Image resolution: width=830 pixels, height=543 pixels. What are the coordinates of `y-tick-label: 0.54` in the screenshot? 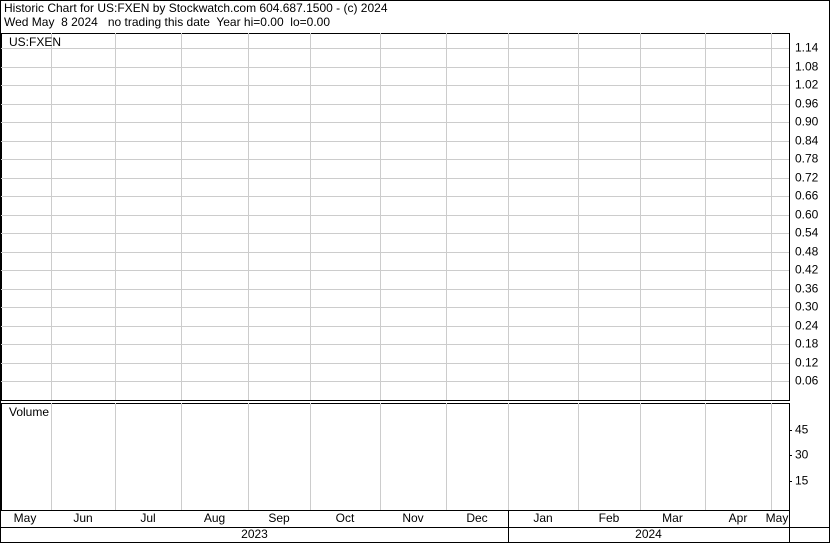 It's located at (807, 233).